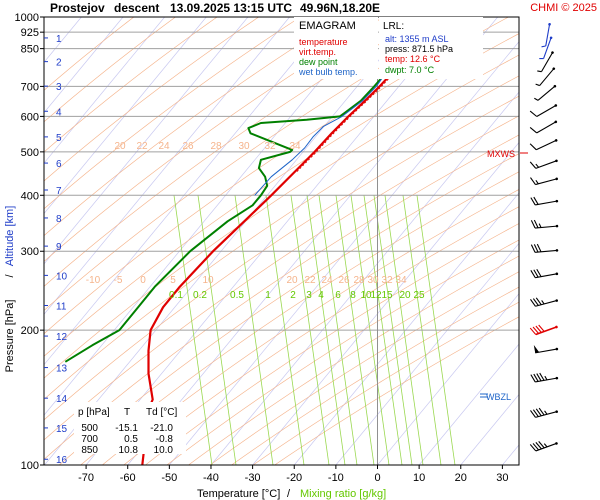 This screenshot has width=600, height=500. What do you see at coordinates (94, 412) in the screenshot?
I see `table-header-p: p [hPa]` at bounding box center [94, 412].